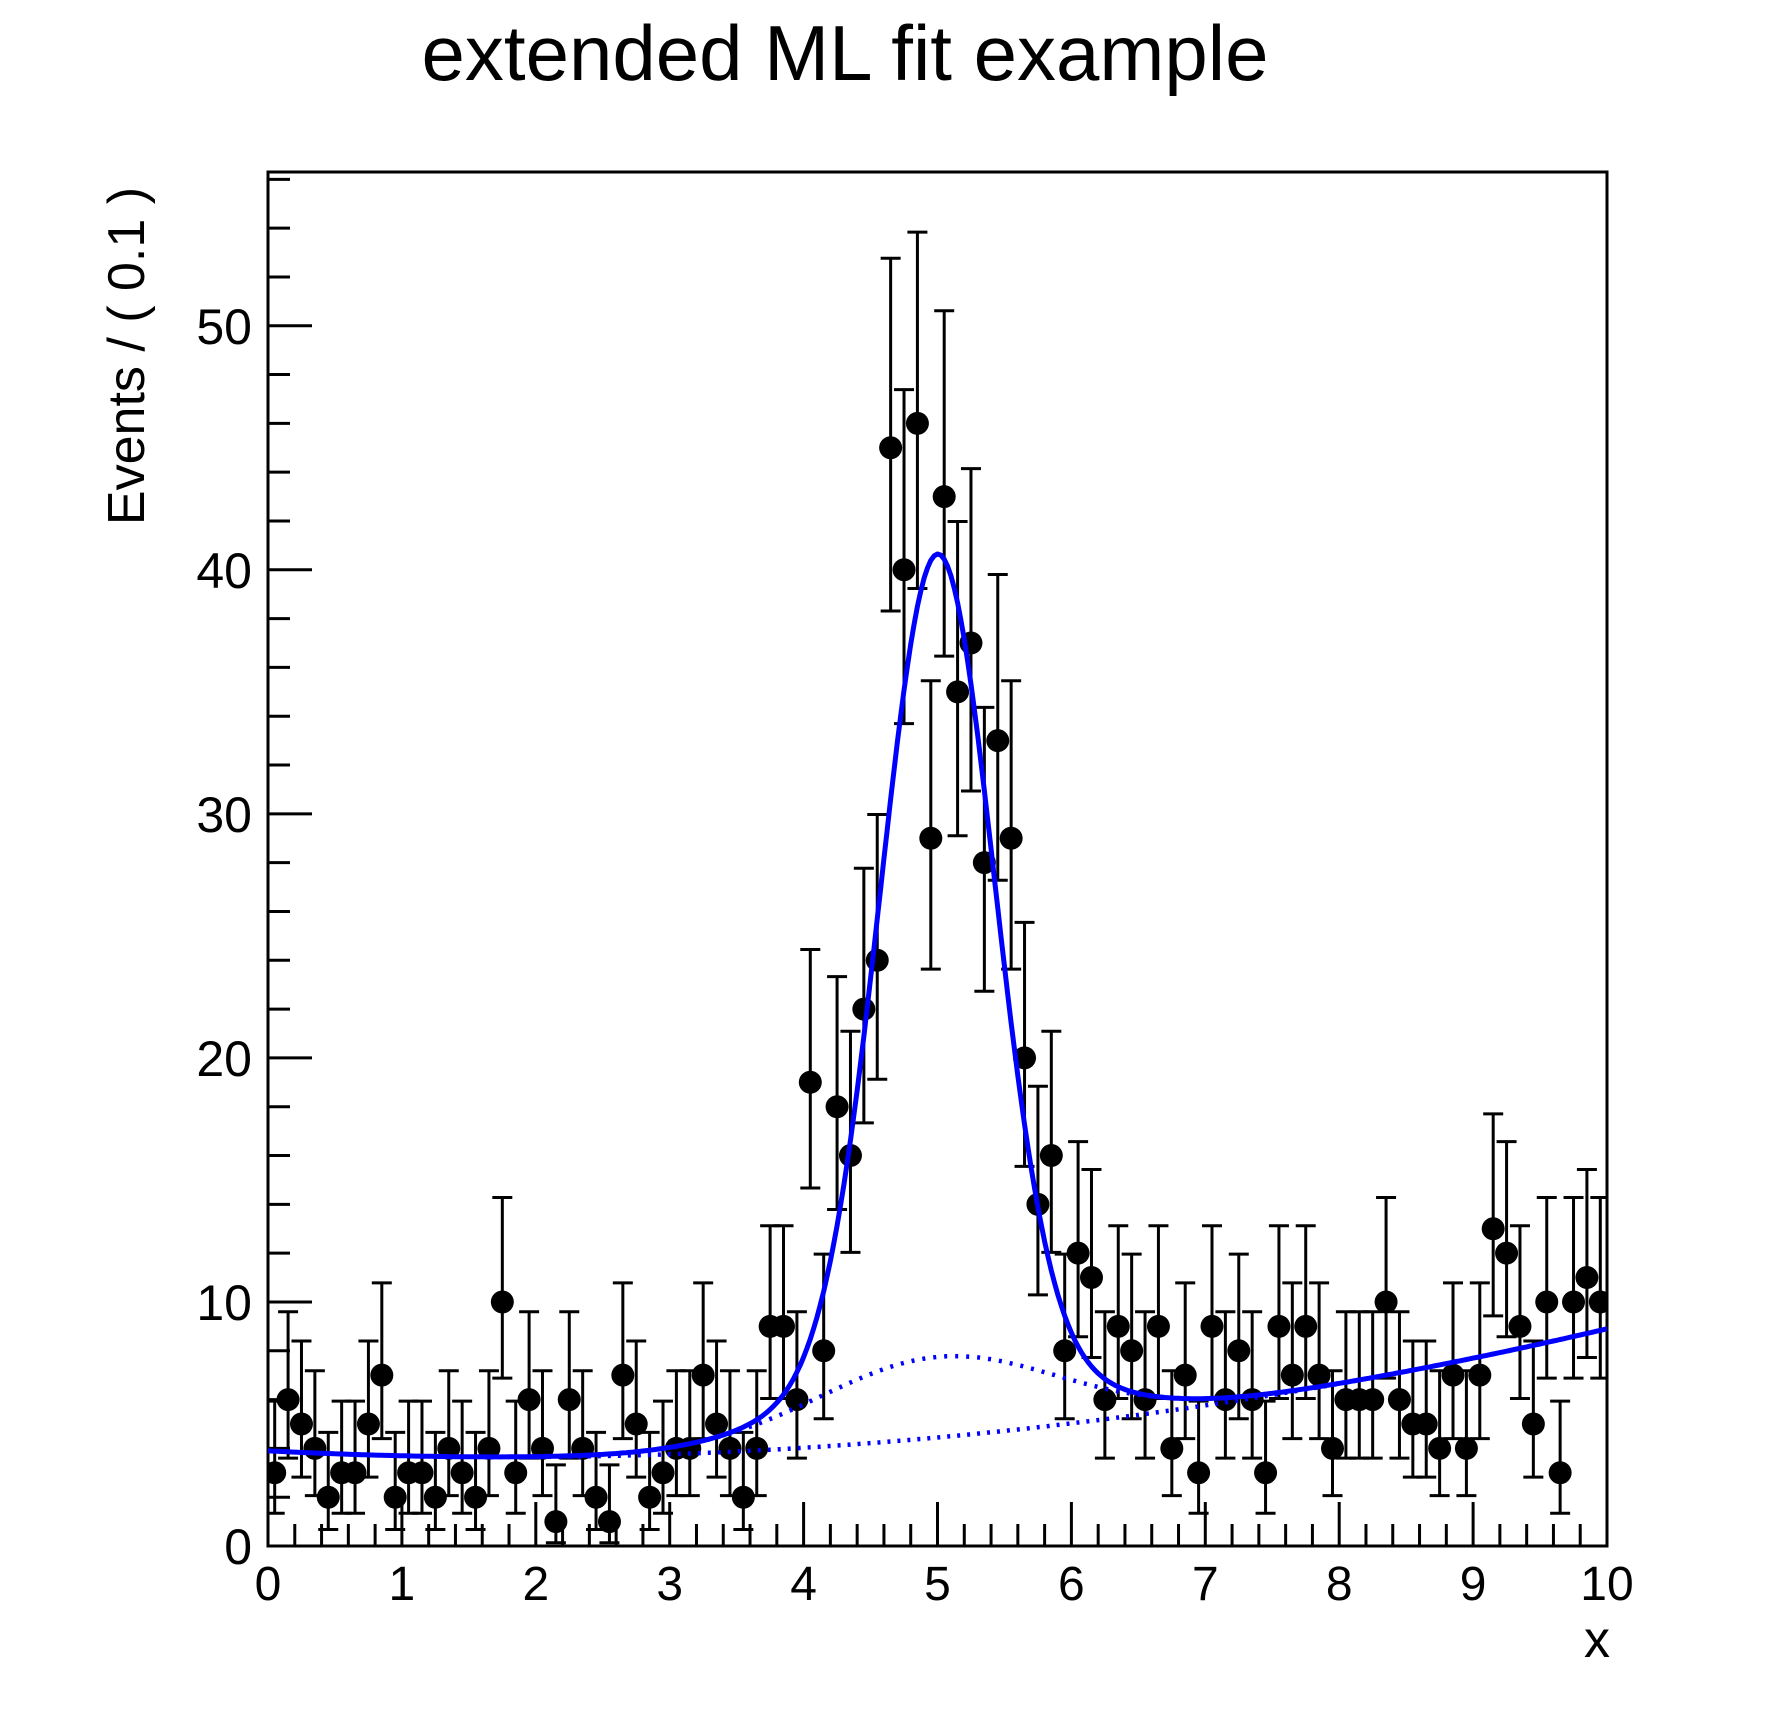 This screenshot has width=1788, height=1716. I want to click on svg-text: 40, so click(224, 571).